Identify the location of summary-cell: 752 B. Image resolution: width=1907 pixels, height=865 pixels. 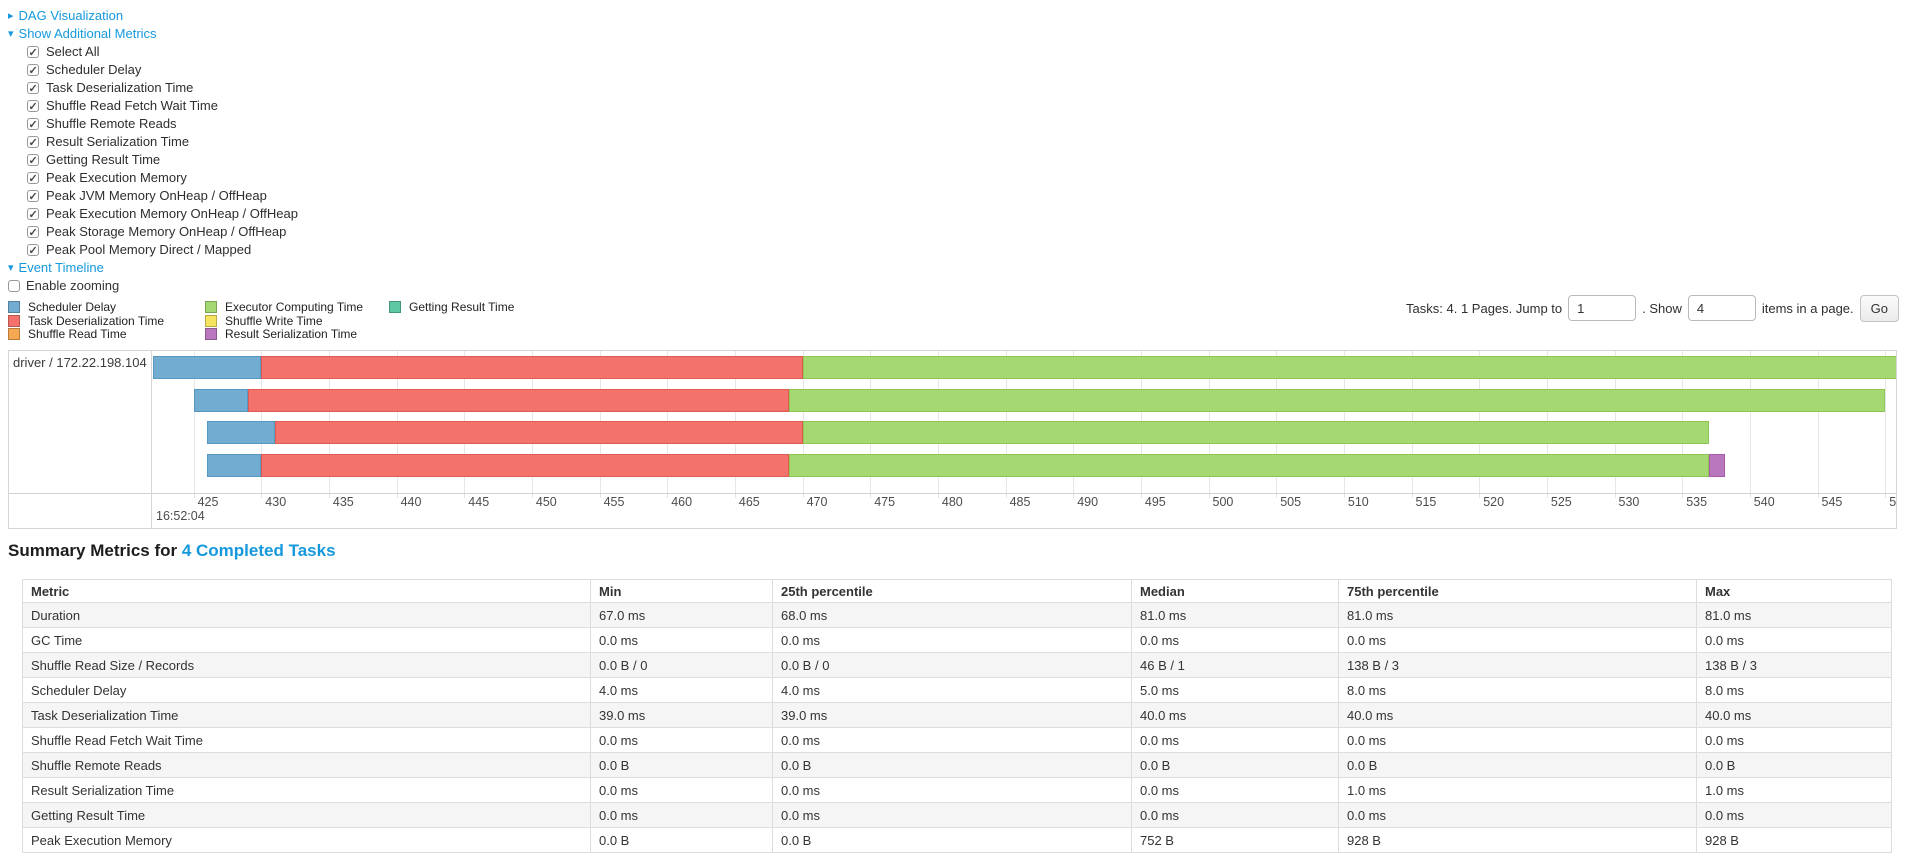
(1235, 840).